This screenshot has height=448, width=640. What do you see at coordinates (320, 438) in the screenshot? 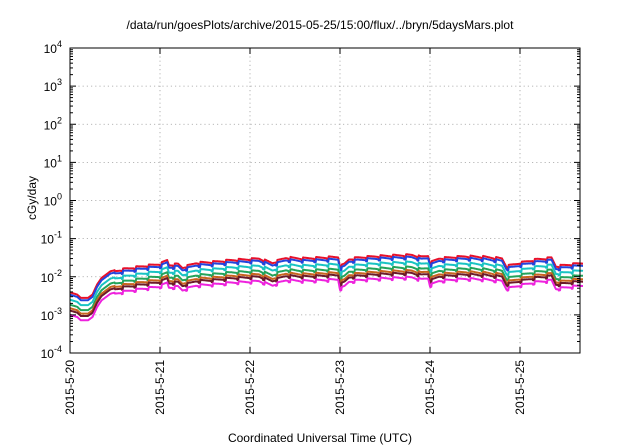
I see `x-axis-label: Coordinated Universal Time (UTC)` at bounding box center [320, 438].